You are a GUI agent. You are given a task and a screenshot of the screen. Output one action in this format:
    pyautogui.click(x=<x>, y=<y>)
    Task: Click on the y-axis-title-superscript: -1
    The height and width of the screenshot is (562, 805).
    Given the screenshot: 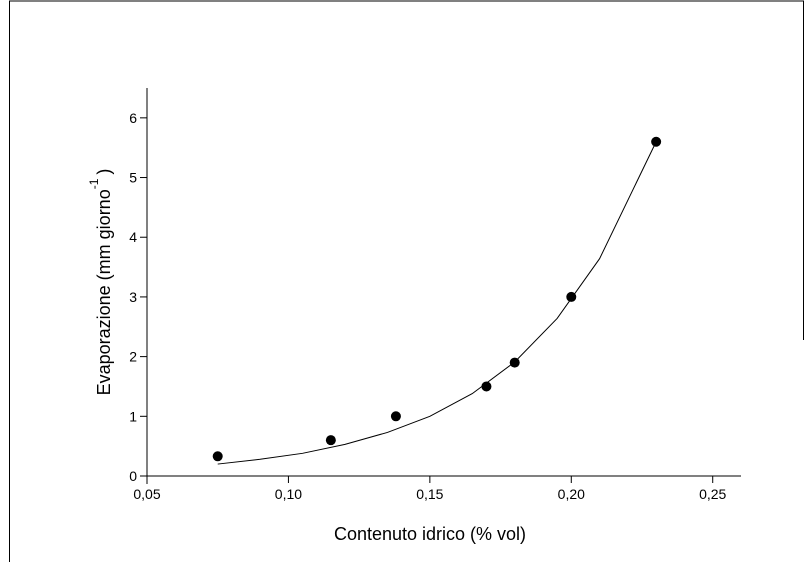 What is the action you would take?
    pyautogui.click(x=94, y=183)
    